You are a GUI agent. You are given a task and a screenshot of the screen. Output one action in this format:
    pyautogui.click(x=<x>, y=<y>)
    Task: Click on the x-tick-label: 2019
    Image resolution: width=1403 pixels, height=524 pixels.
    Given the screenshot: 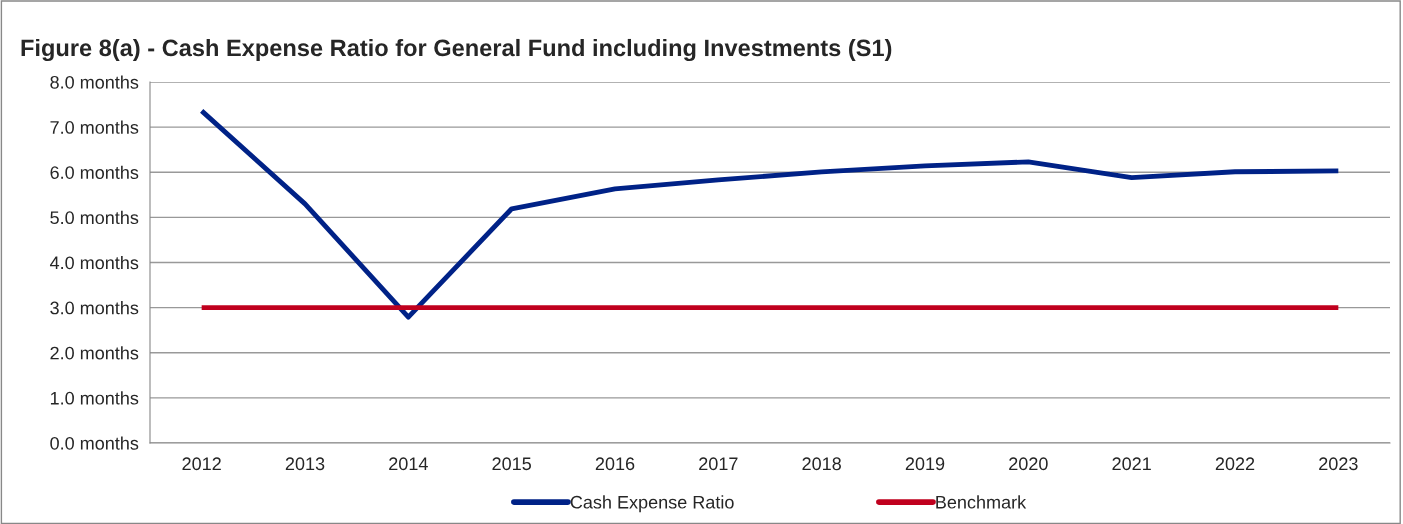 What is the action you would take?
    pyautogui.click(x=925, y=464)
    